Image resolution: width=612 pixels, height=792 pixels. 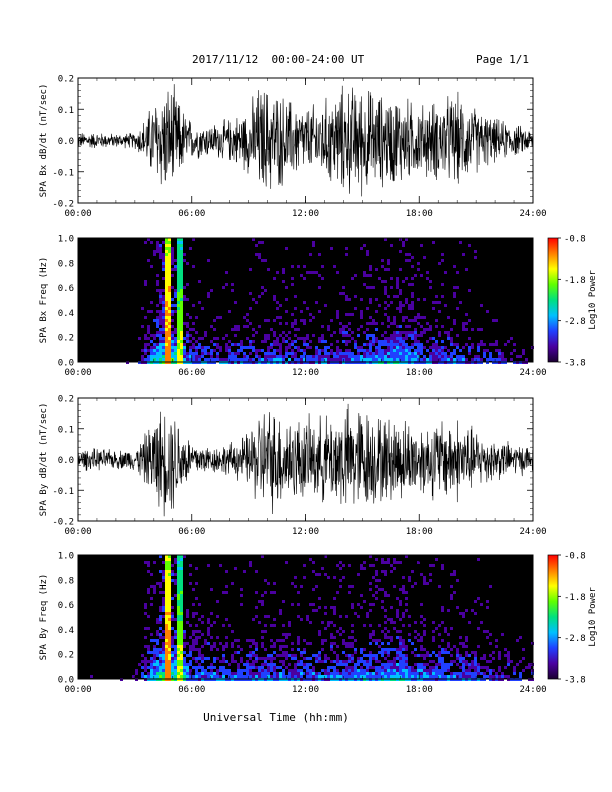 I want to click on x-axis-label: Universal Time (hh:mm), so click(x=276, y=717).